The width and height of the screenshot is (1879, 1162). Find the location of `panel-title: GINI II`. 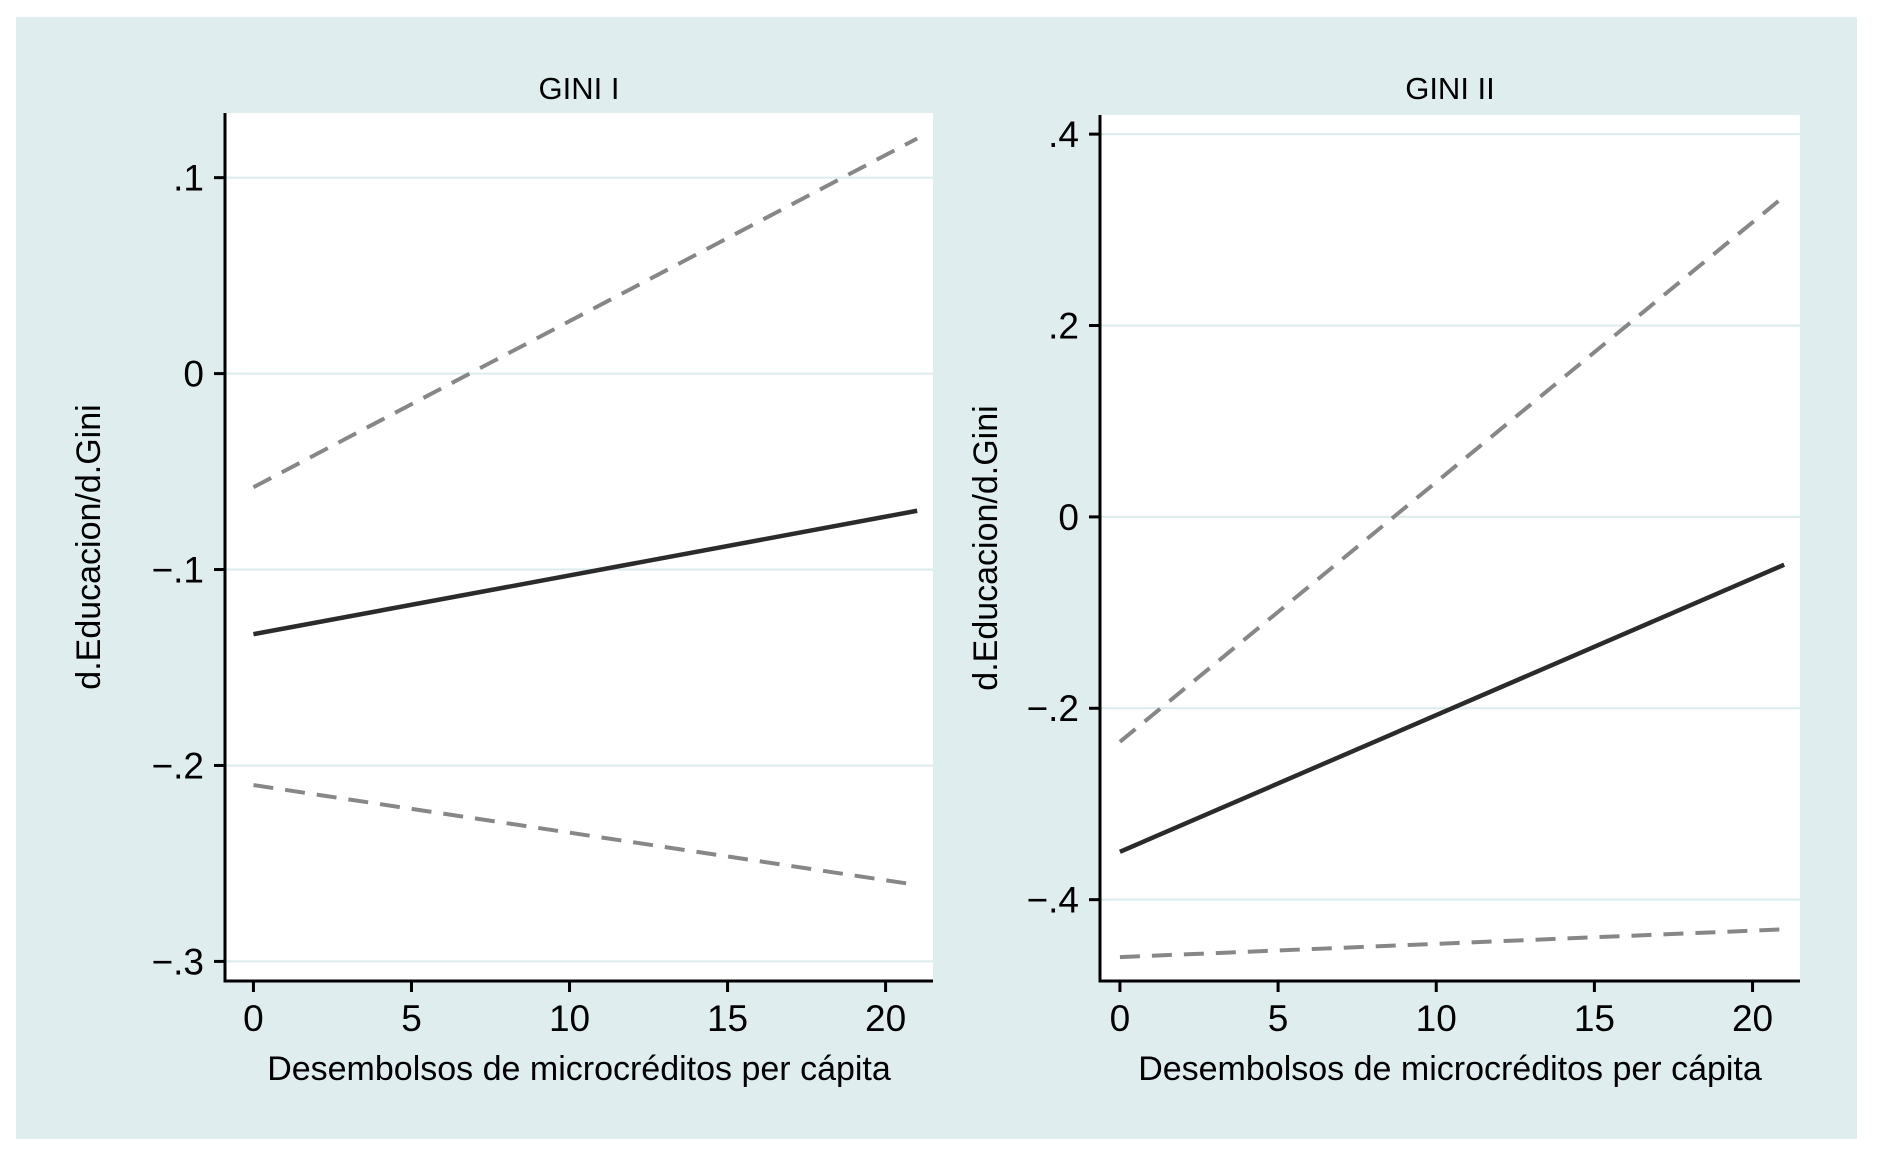

panel-title: GINI II is located at coordinates (1450, 88).